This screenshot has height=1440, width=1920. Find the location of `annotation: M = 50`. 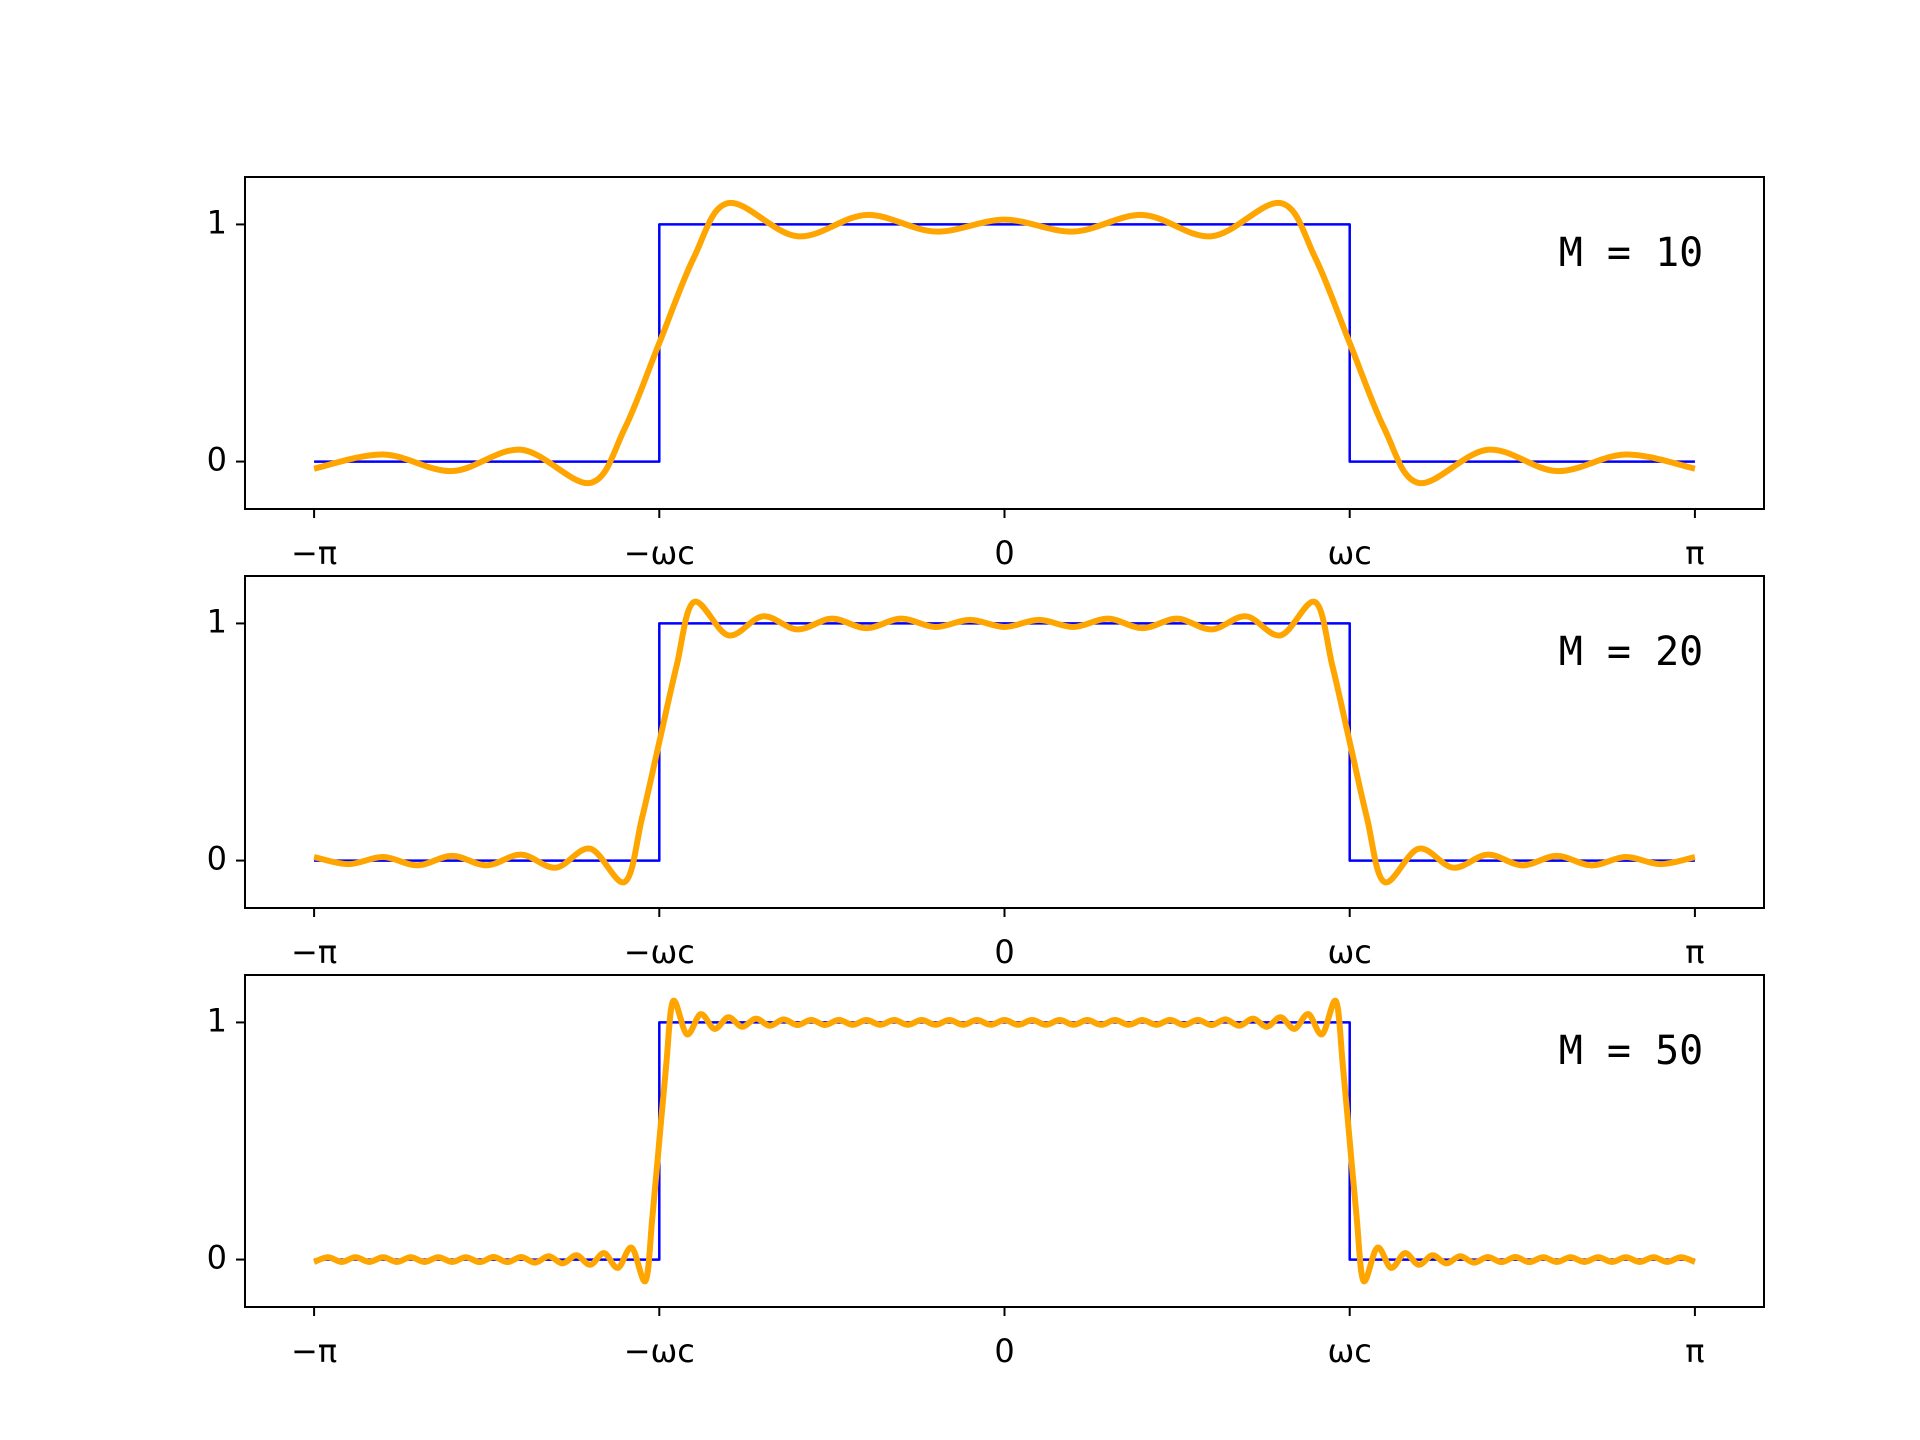

annotation: M = 50 is located at coordinates (1631, 1051).